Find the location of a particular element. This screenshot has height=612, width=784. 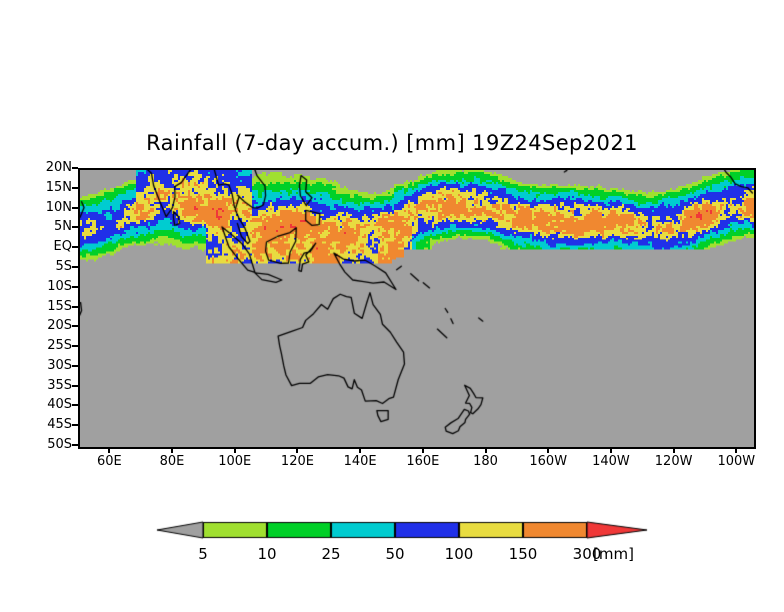

x-axis-tick-label: 160E is located at coordinates (423, 461).